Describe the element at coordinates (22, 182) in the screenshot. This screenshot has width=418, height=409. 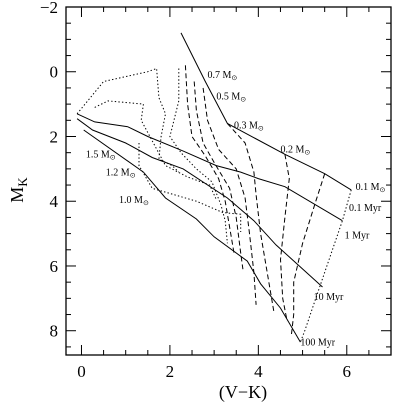
I see `y-axis-label-sub: K` at that location.